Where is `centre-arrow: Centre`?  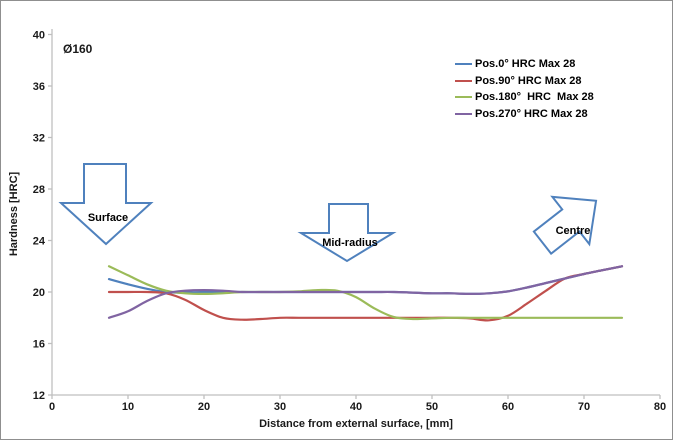 centre-arrow: Centre is located at coordinates (565, 225).